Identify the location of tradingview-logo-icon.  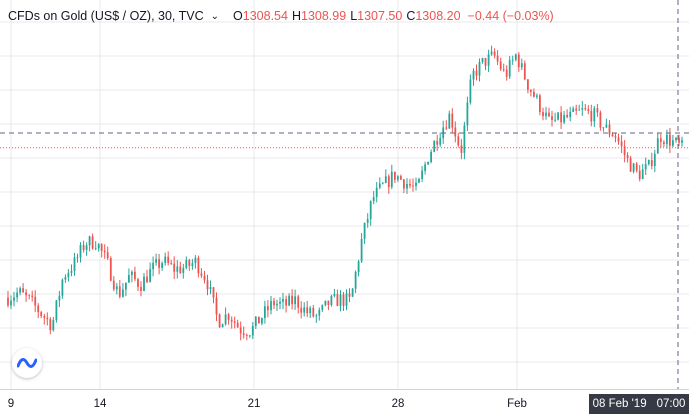
(27, 363).